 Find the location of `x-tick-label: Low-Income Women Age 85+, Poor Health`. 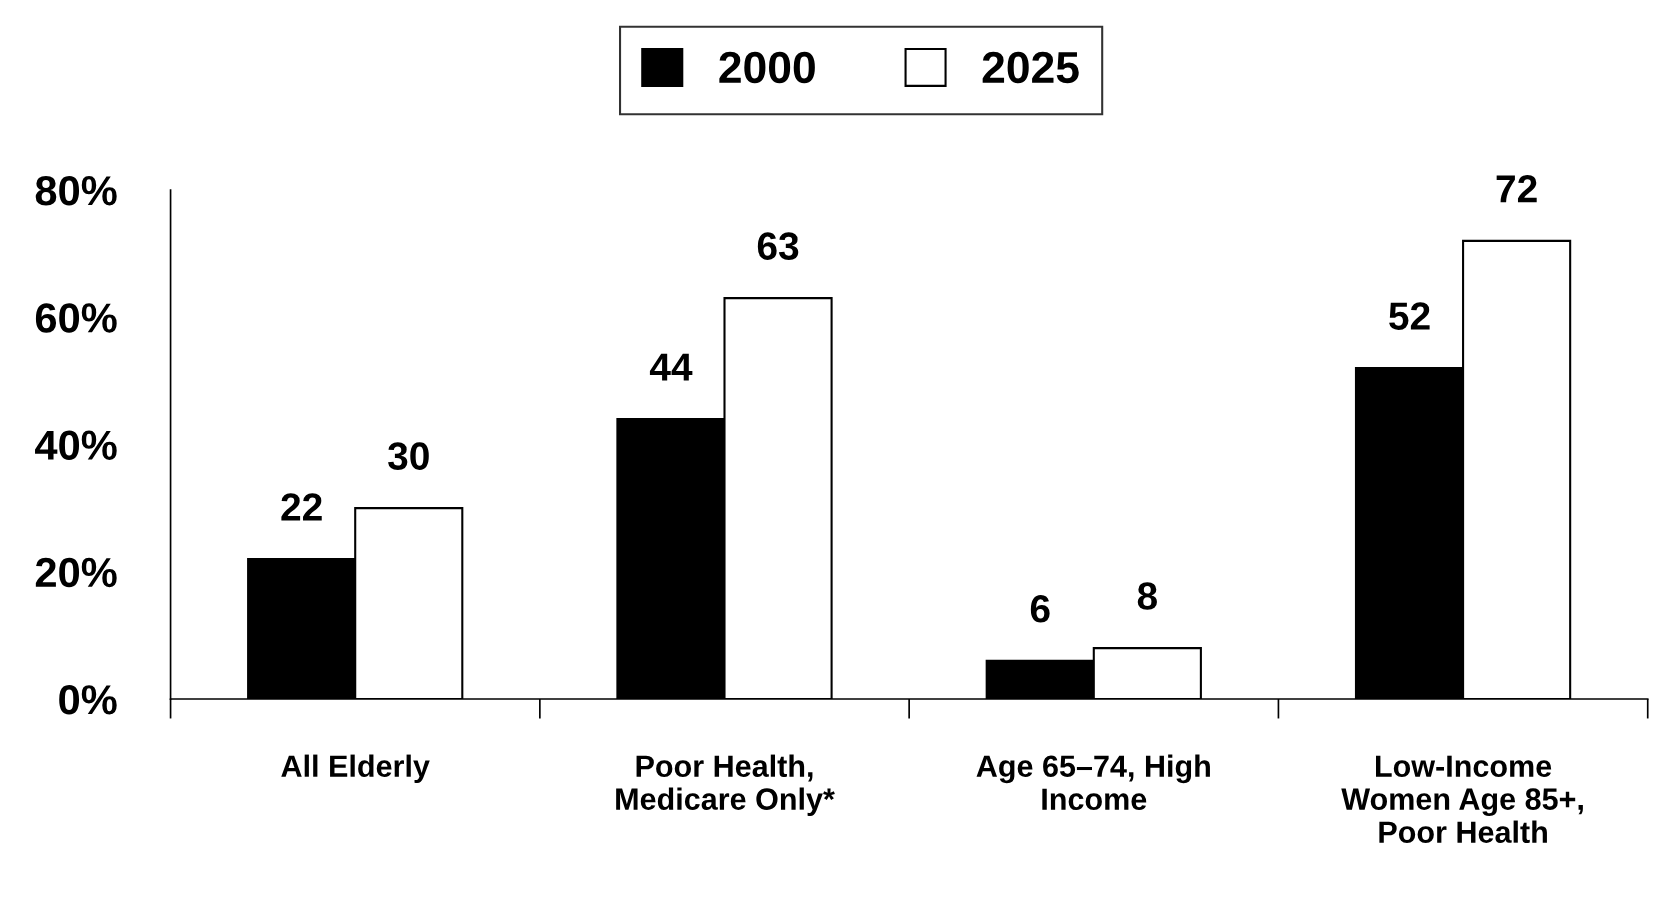

x-tick-label: Low-Income Women Age 85+, Poor Health is located at coordinates (1462, 799).